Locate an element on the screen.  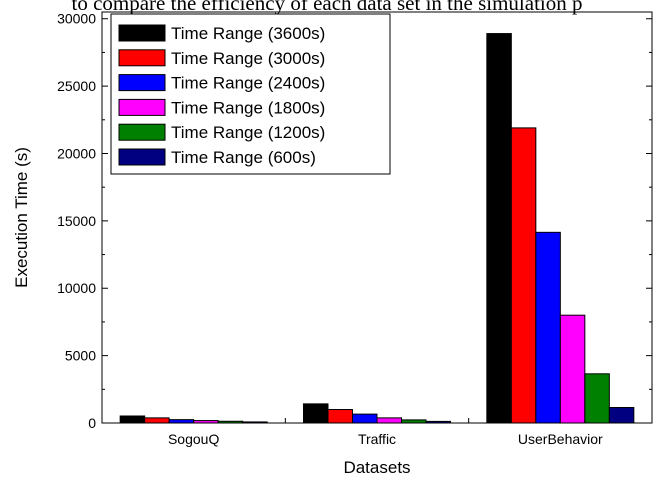
legend-label-time-range-600s: Time Range (600s) is located at coordinates (243, 157).